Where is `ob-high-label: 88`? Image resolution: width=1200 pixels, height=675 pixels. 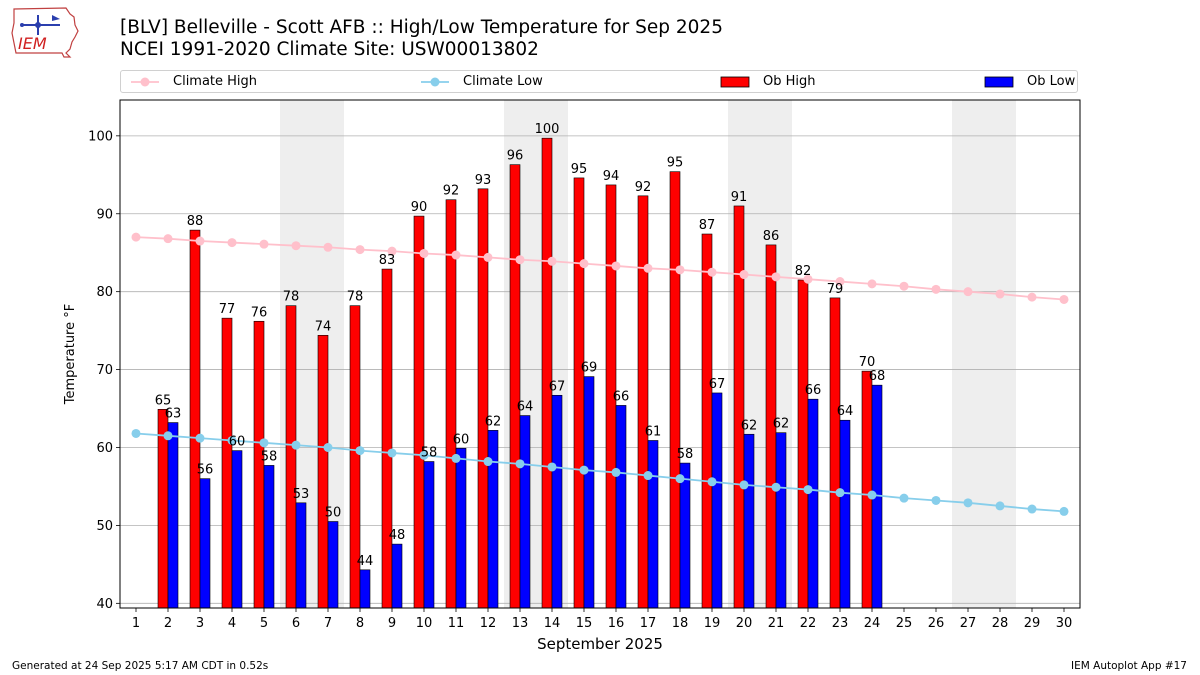 ob-high-label: 88 is located at coordinates (195, 221).